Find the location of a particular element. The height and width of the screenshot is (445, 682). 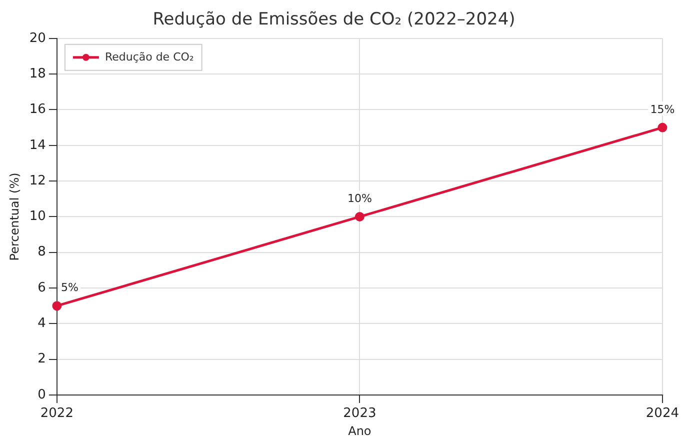

y-tick-label: 16 is located at coordinates (37, 110).